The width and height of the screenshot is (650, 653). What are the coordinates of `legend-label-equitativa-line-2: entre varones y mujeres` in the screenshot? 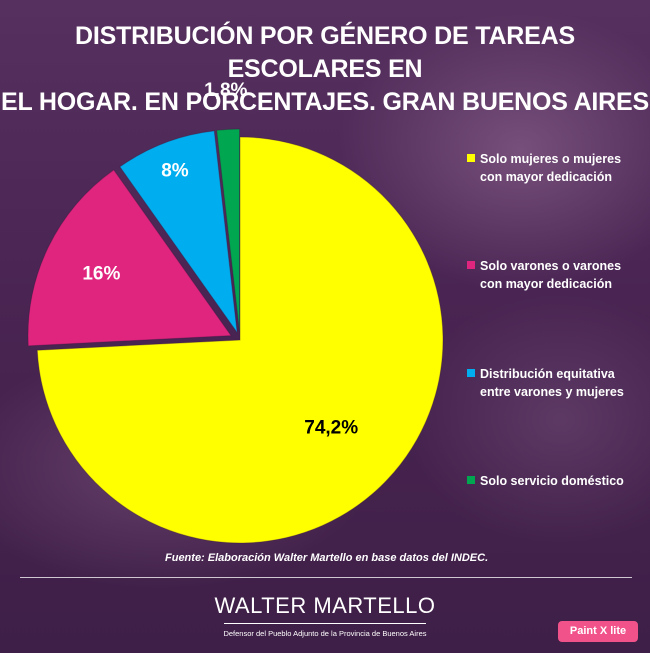 It's located at (552, 392).